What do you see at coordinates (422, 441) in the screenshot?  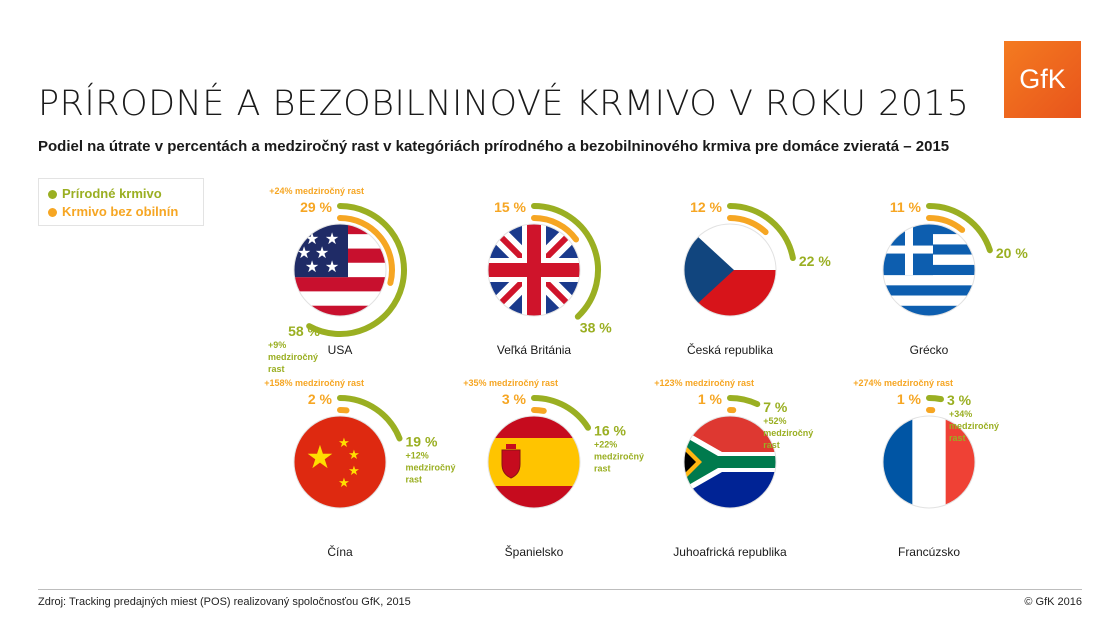 I see `label-natural: 19 %` at bounding box center [422, 441].